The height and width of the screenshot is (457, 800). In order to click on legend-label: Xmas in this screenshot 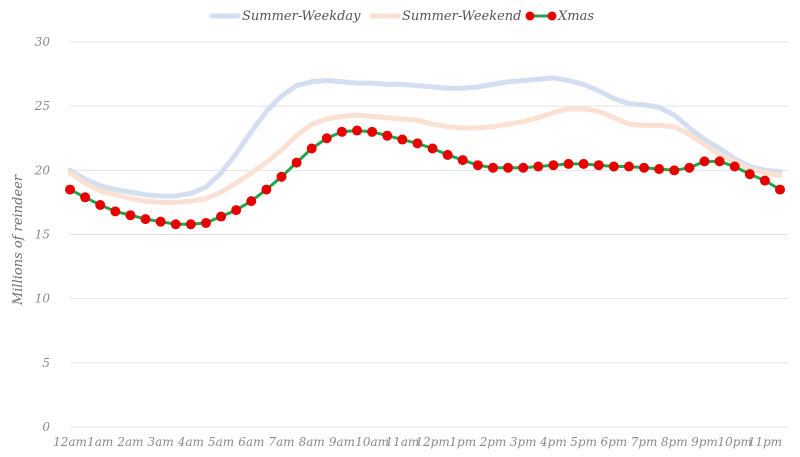, I will do `click(575, 16)`.